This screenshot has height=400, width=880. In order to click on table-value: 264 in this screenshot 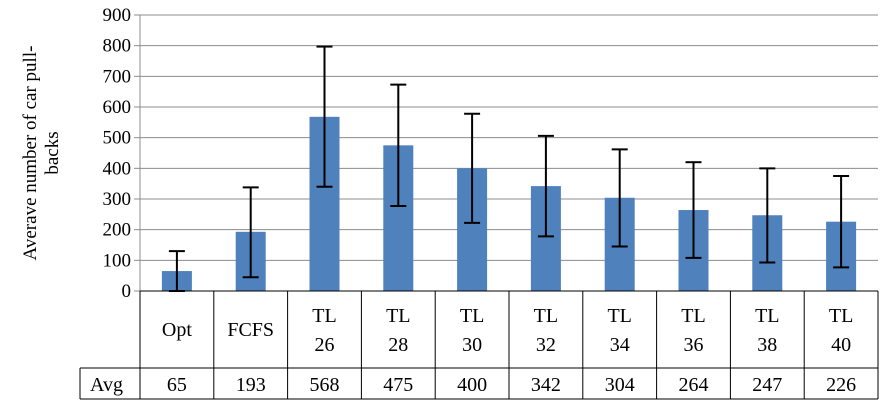, I will do `click(694, 385)`.